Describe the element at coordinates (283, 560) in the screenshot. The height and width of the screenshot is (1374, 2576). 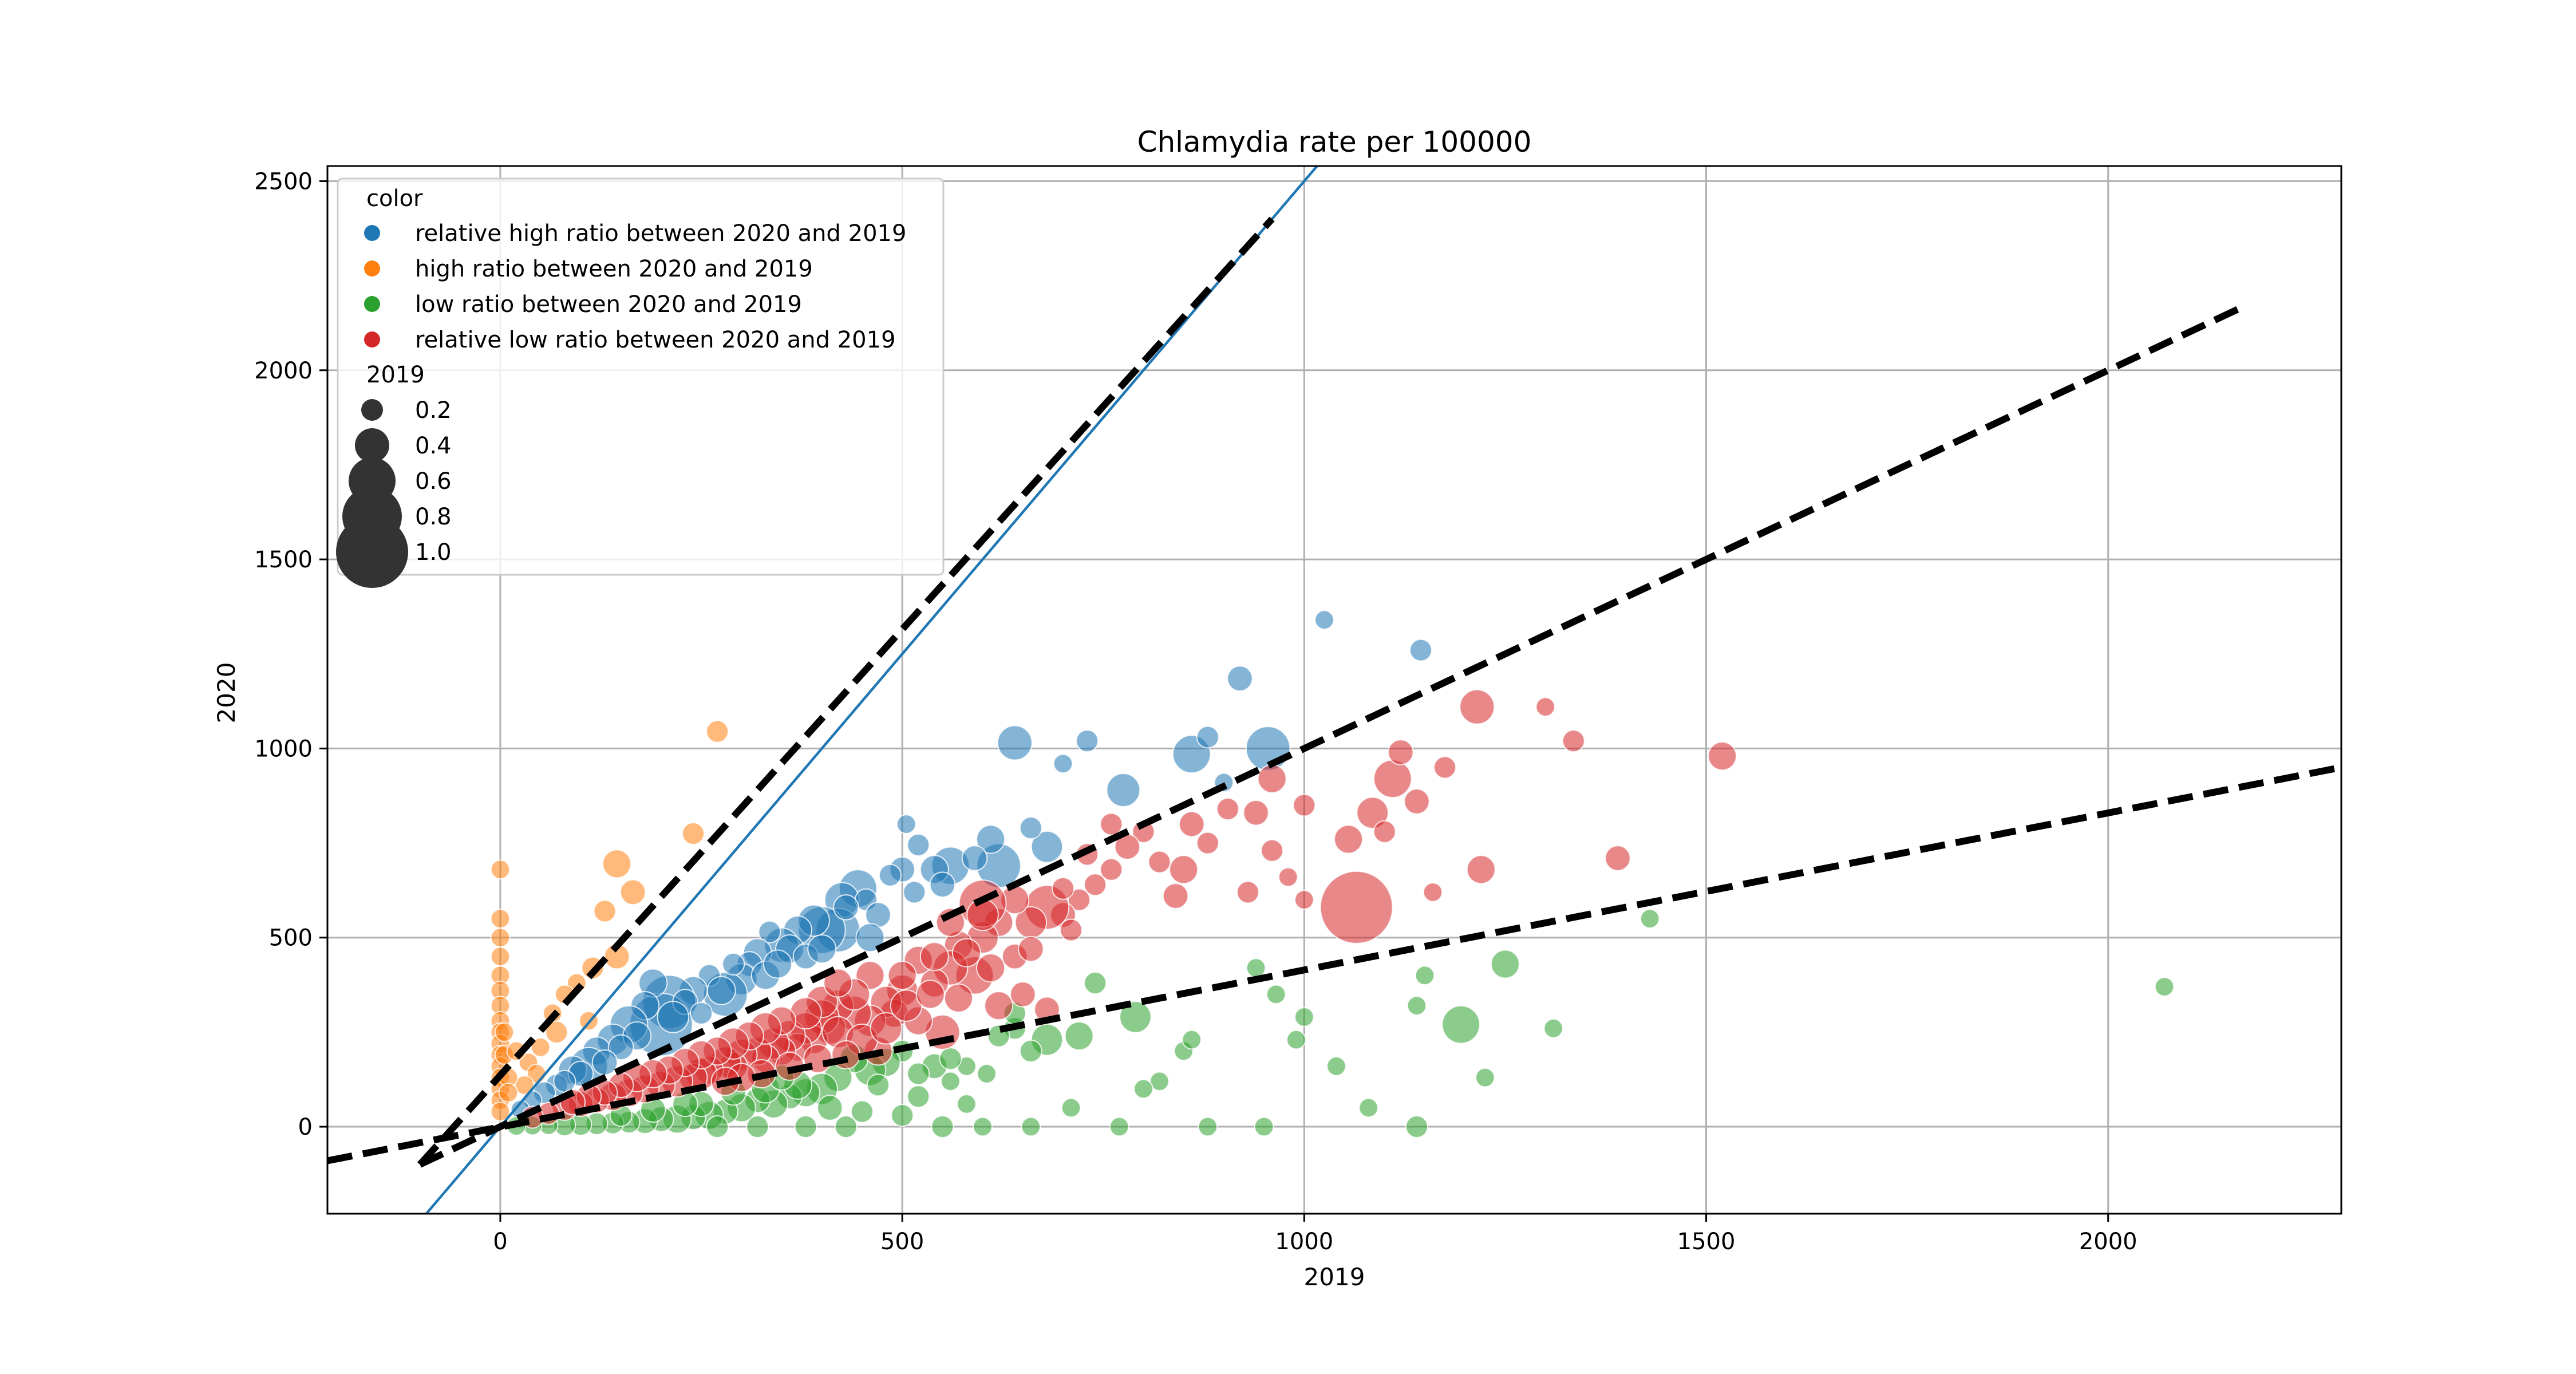
I see `y-tick-label: 1500` at that location.